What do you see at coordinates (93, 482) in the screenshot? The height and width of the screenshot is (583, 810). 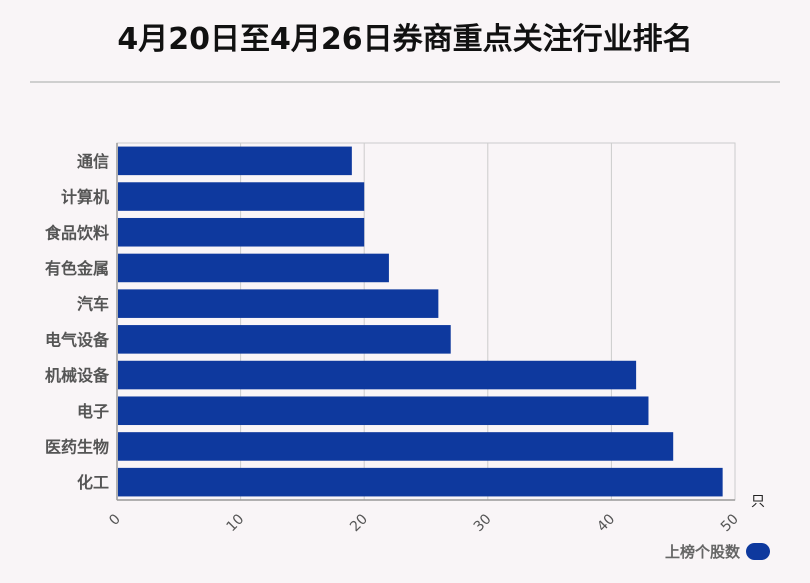 I see `category-label: 化工` at bounding box center [93, 482].